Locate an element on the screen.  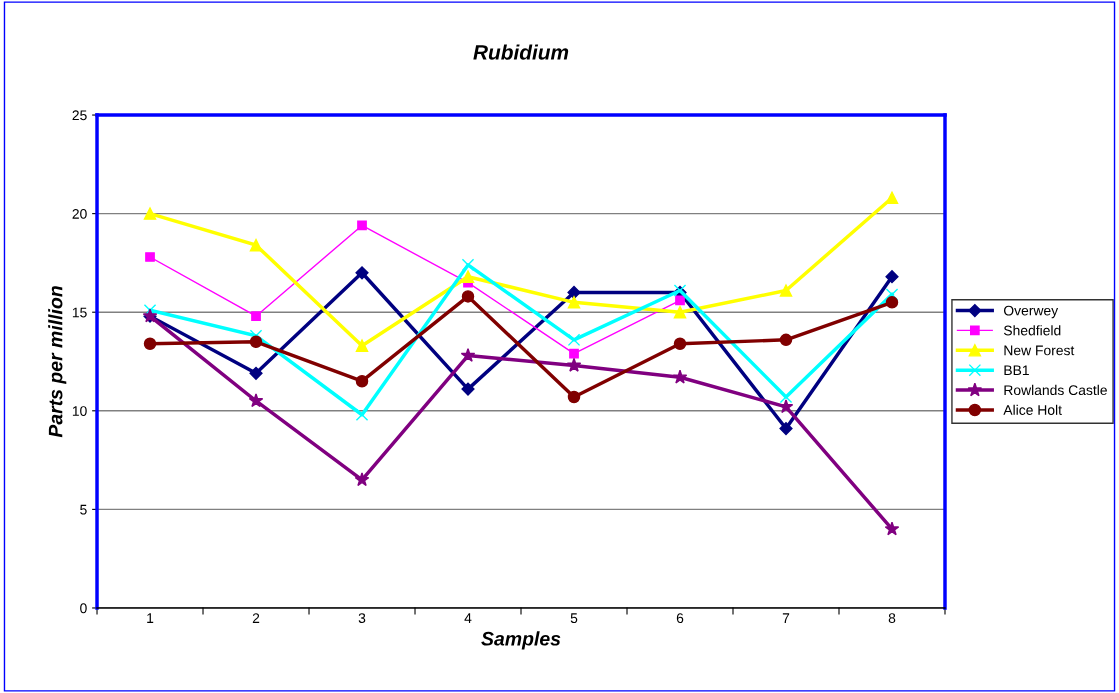
x-tick-label: 7 is located at coordinates (786, 618).